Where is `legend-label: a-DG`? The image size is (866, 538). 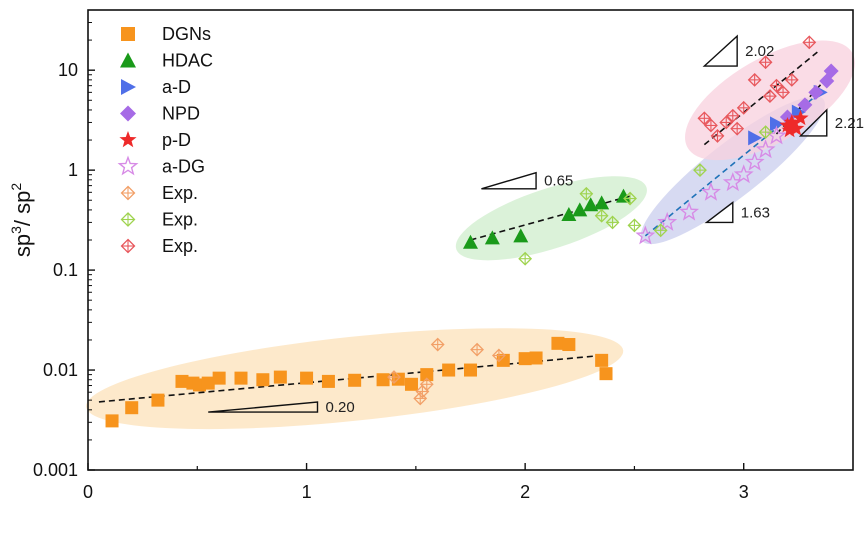
legend-label: a-DG is located at coordinates (183, 167).